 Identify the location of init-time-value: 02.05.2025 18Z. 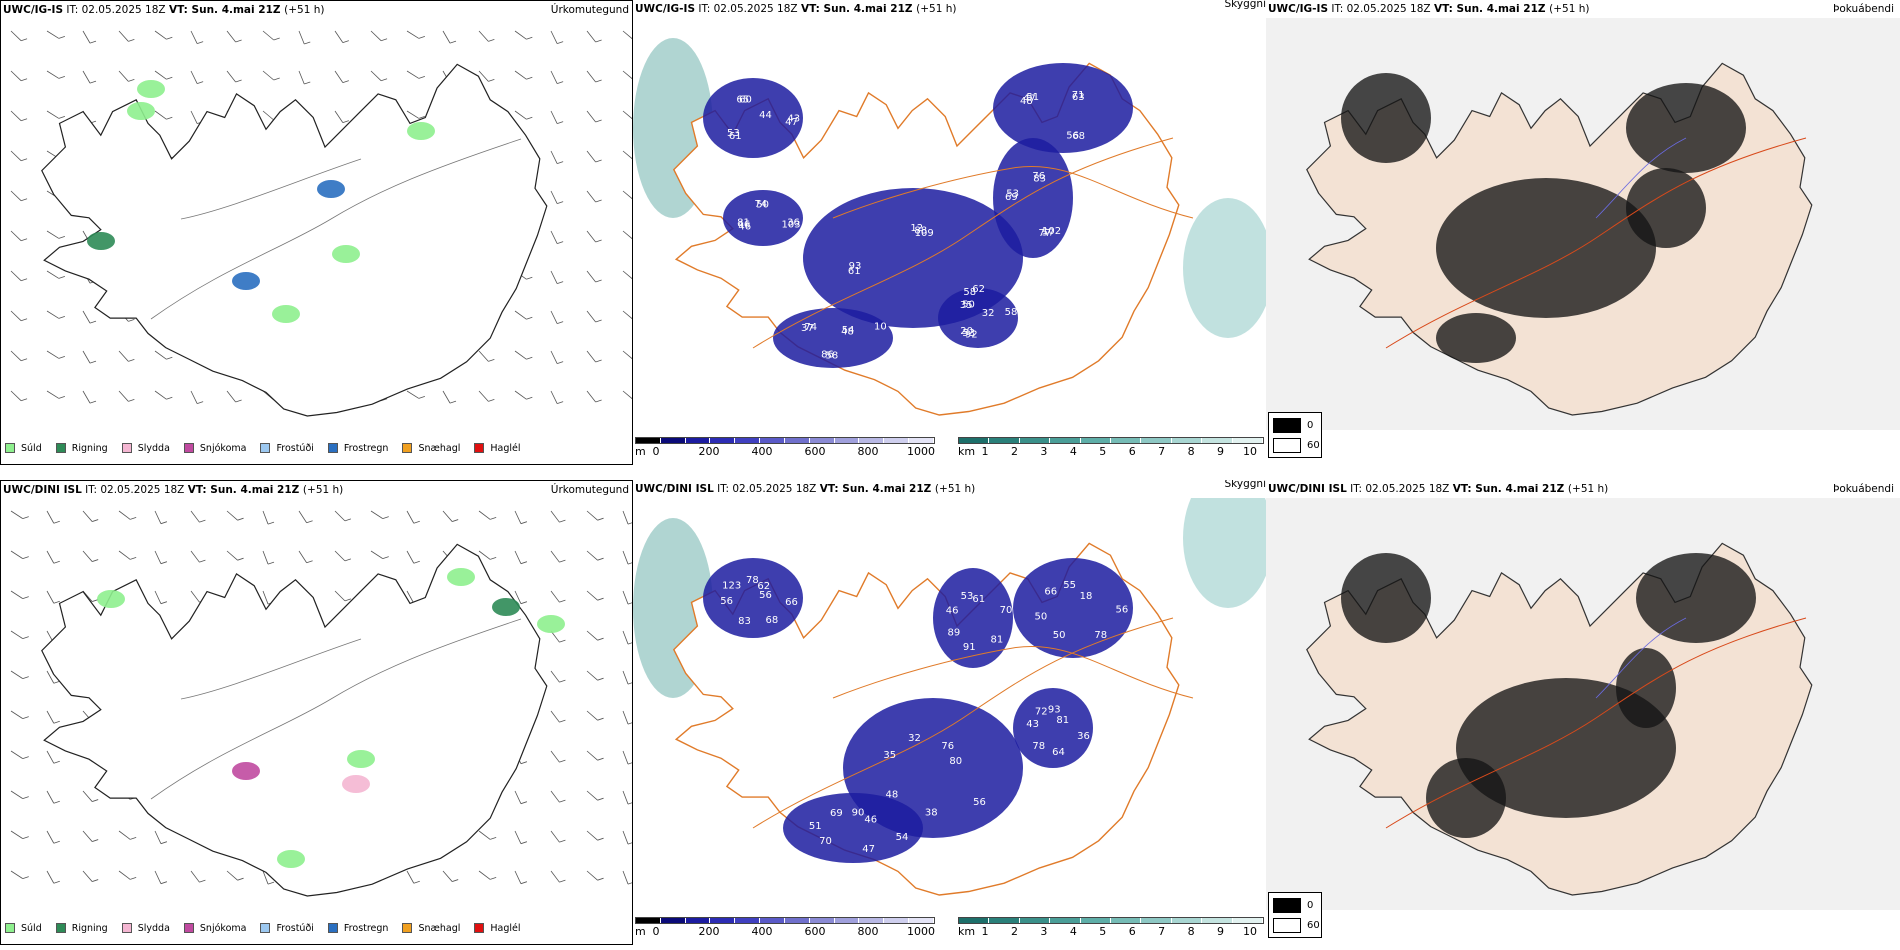
(776, 489).